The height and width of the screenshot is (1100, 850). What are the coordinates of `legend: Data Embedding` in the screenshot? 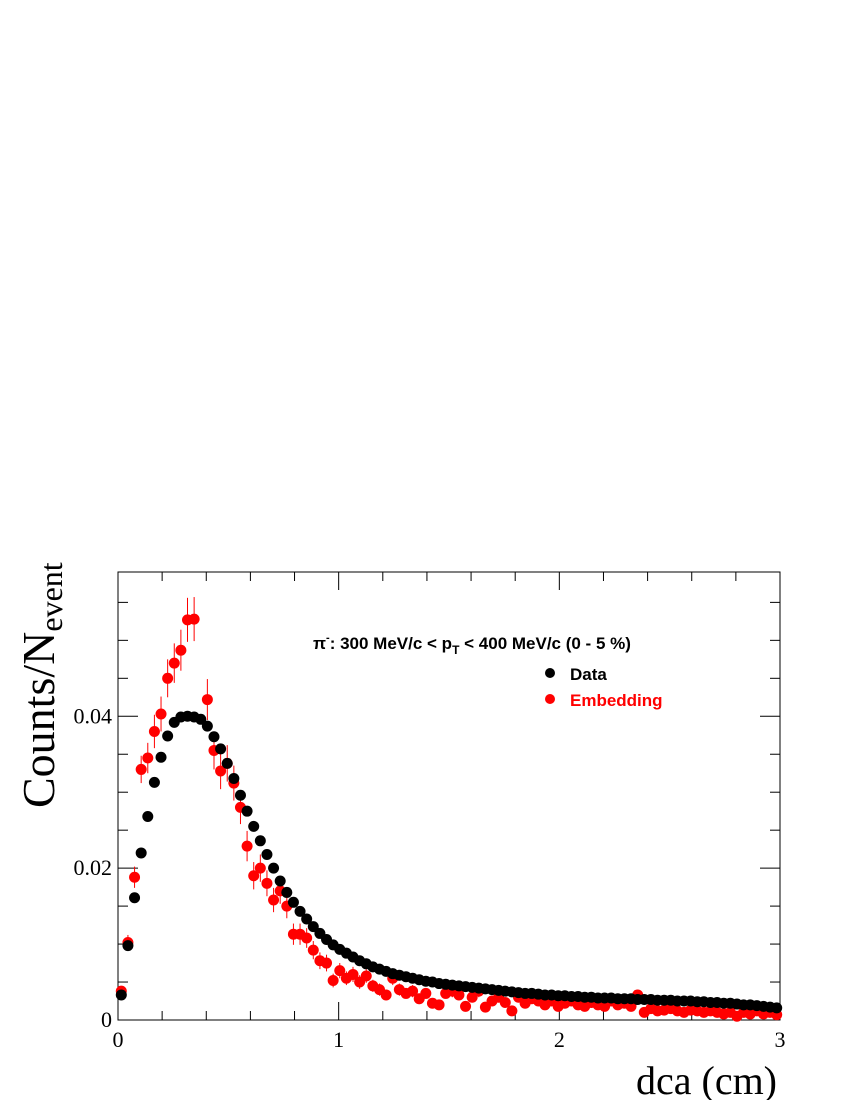 It's located at (604, 687).